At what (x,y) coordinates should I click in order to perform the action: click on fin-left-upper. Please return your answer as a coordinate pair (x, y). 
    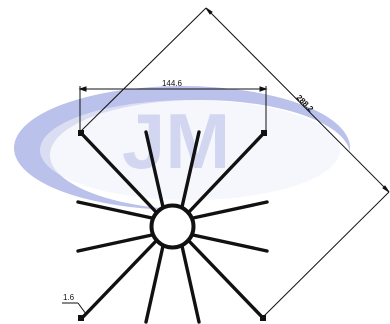
    Looking at the image, I should click on (115, 210).